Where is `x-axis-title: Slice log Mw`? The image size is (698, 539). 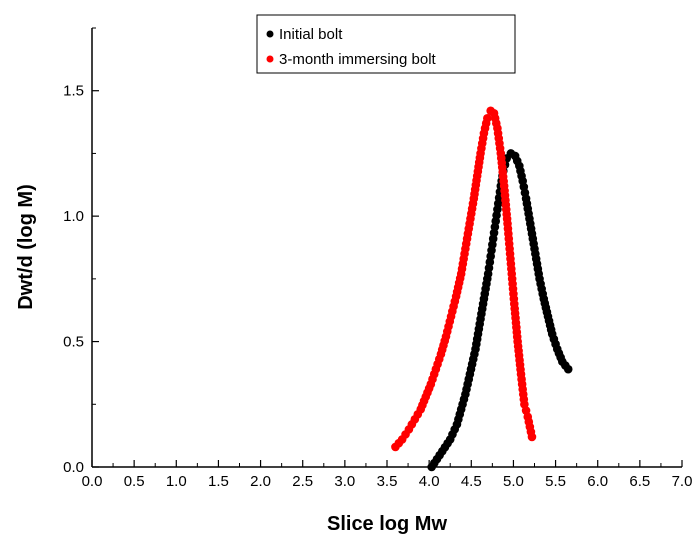
x-axis-title: Slice log Mw is located at coordinates (387, 524).